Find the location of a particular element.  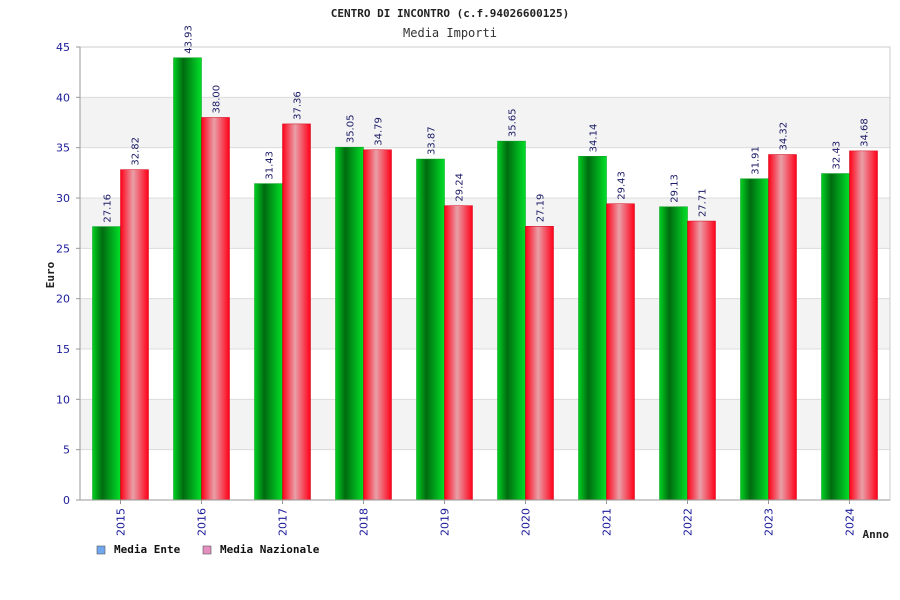

y-axis-label: Euro is located at coordinates (50, 274).